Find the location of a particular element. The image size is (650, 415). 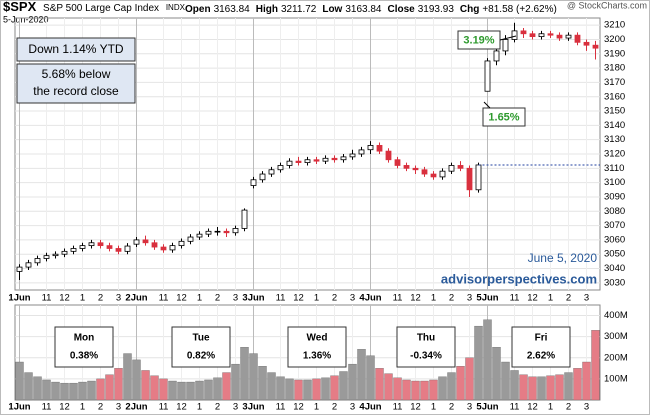

y-tick-label: 3160 is located at coordinates (614, 96).